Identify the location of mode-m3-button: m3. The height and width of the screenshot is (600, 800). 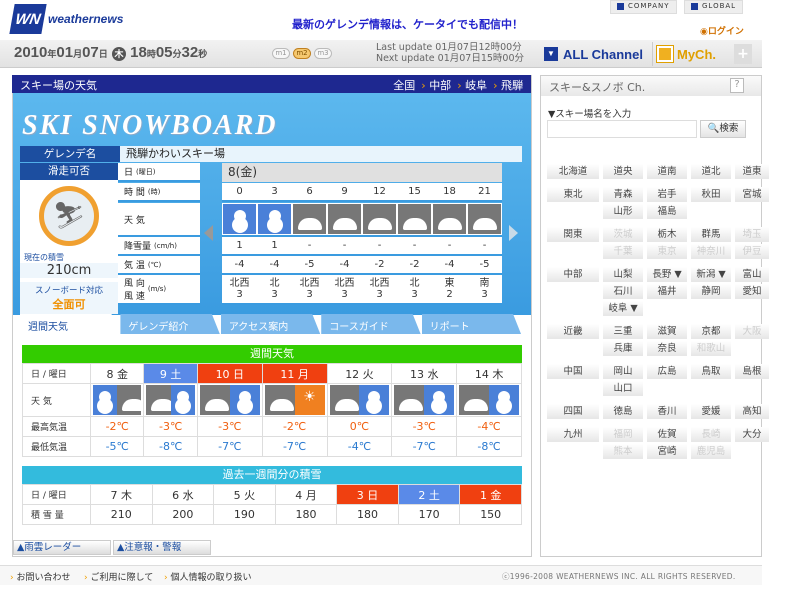
(323, 53).